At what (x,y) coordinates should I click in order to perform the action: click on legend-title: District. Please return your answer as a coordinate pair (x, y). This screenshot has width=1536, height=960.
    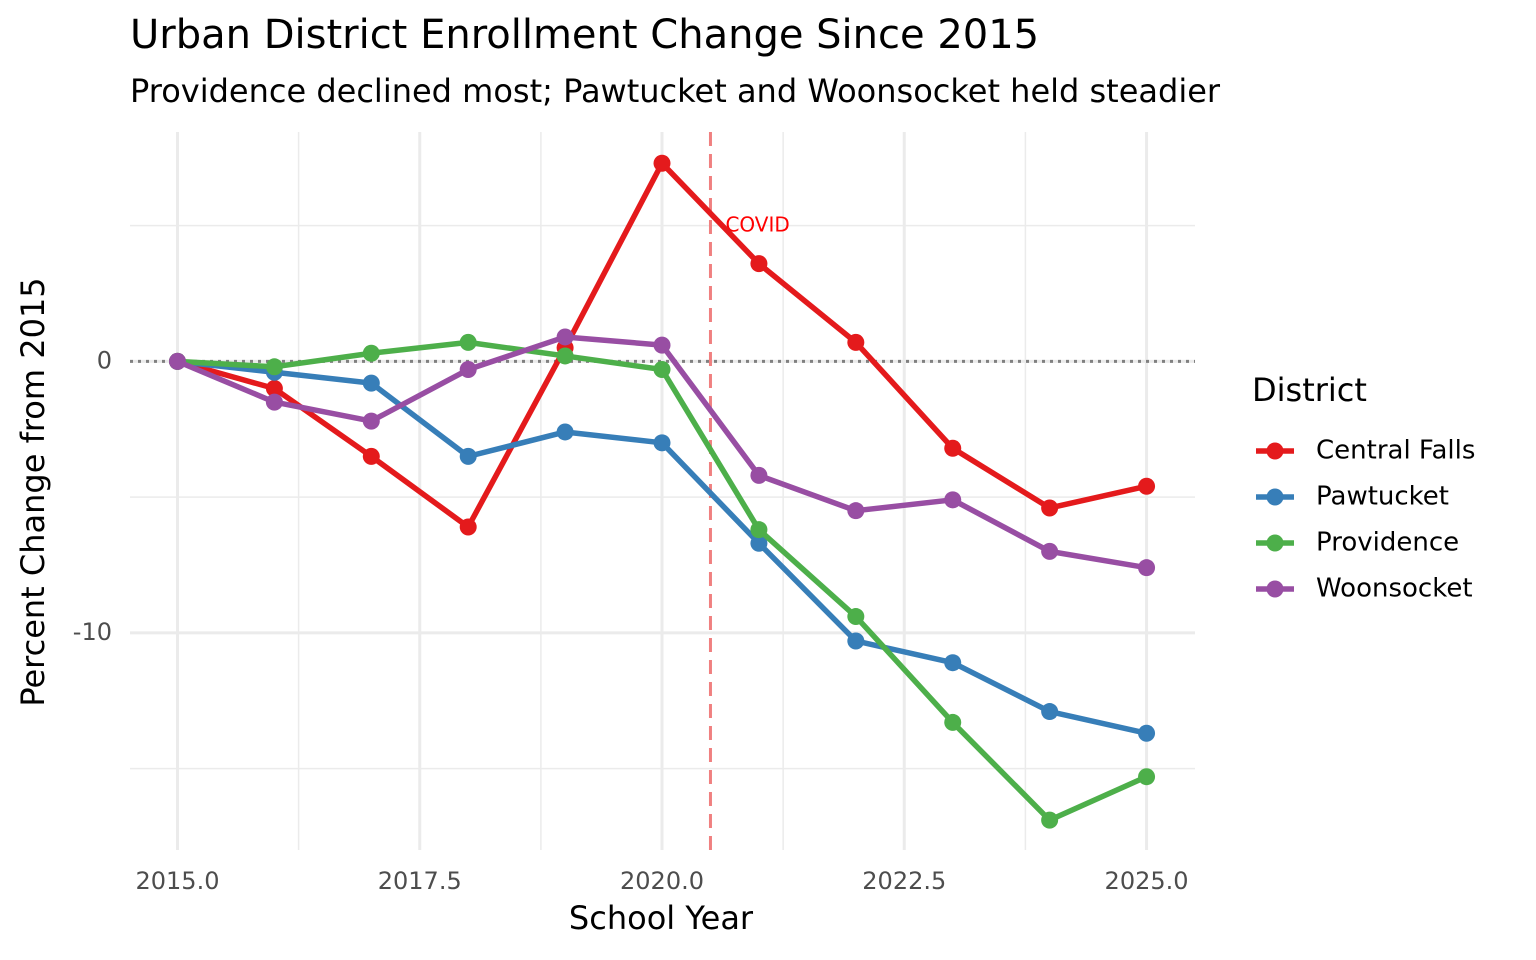
    Looking at the image, I should click on (1309, 390).